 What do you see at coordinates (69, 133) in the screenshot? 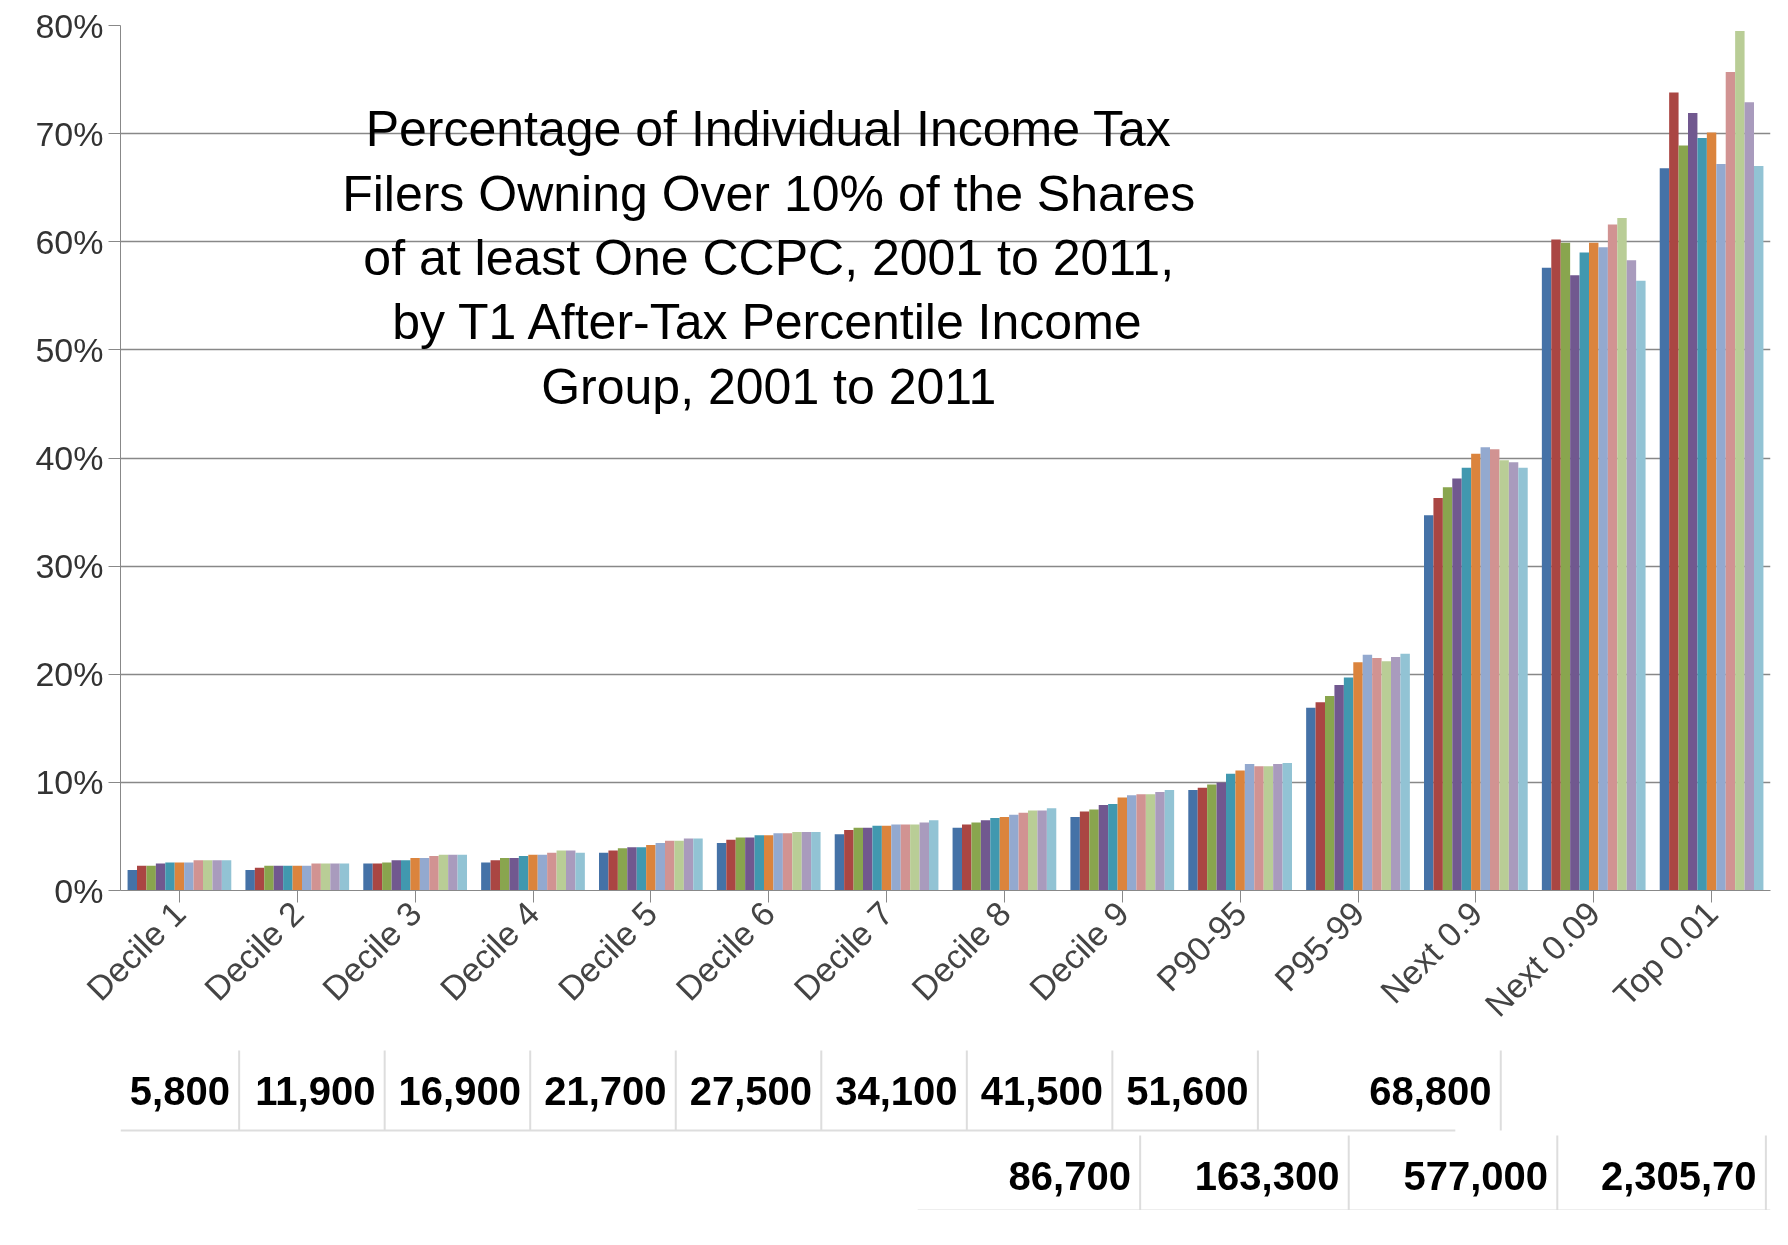
I see `y-tick-label: 70%` at bounding box center [69, 133].